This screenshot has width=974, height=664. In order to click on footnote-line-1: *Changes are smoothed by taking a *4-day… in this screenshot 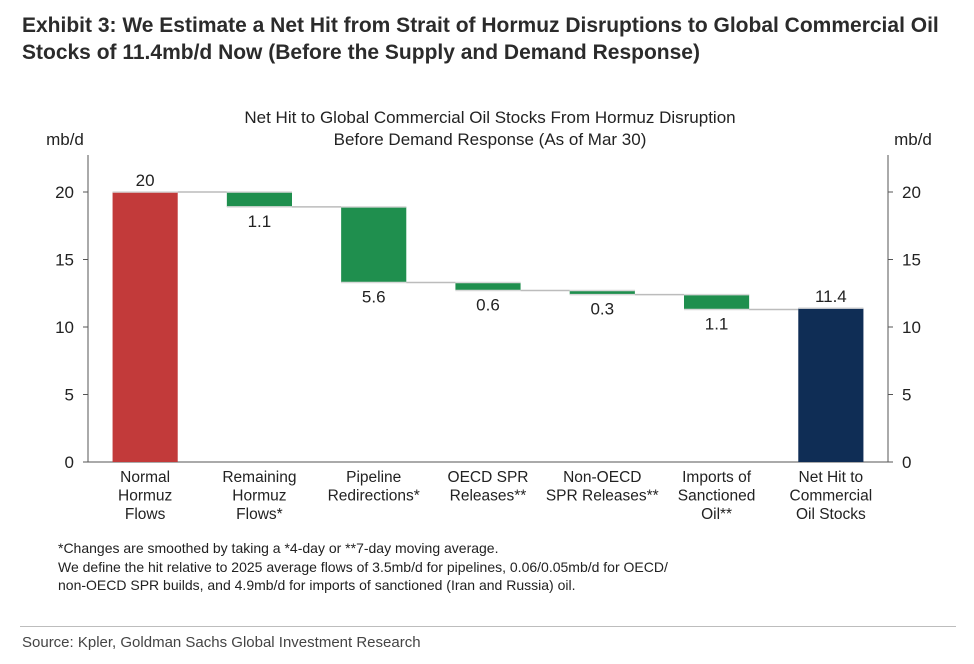, I will do `click(278, 548)`.